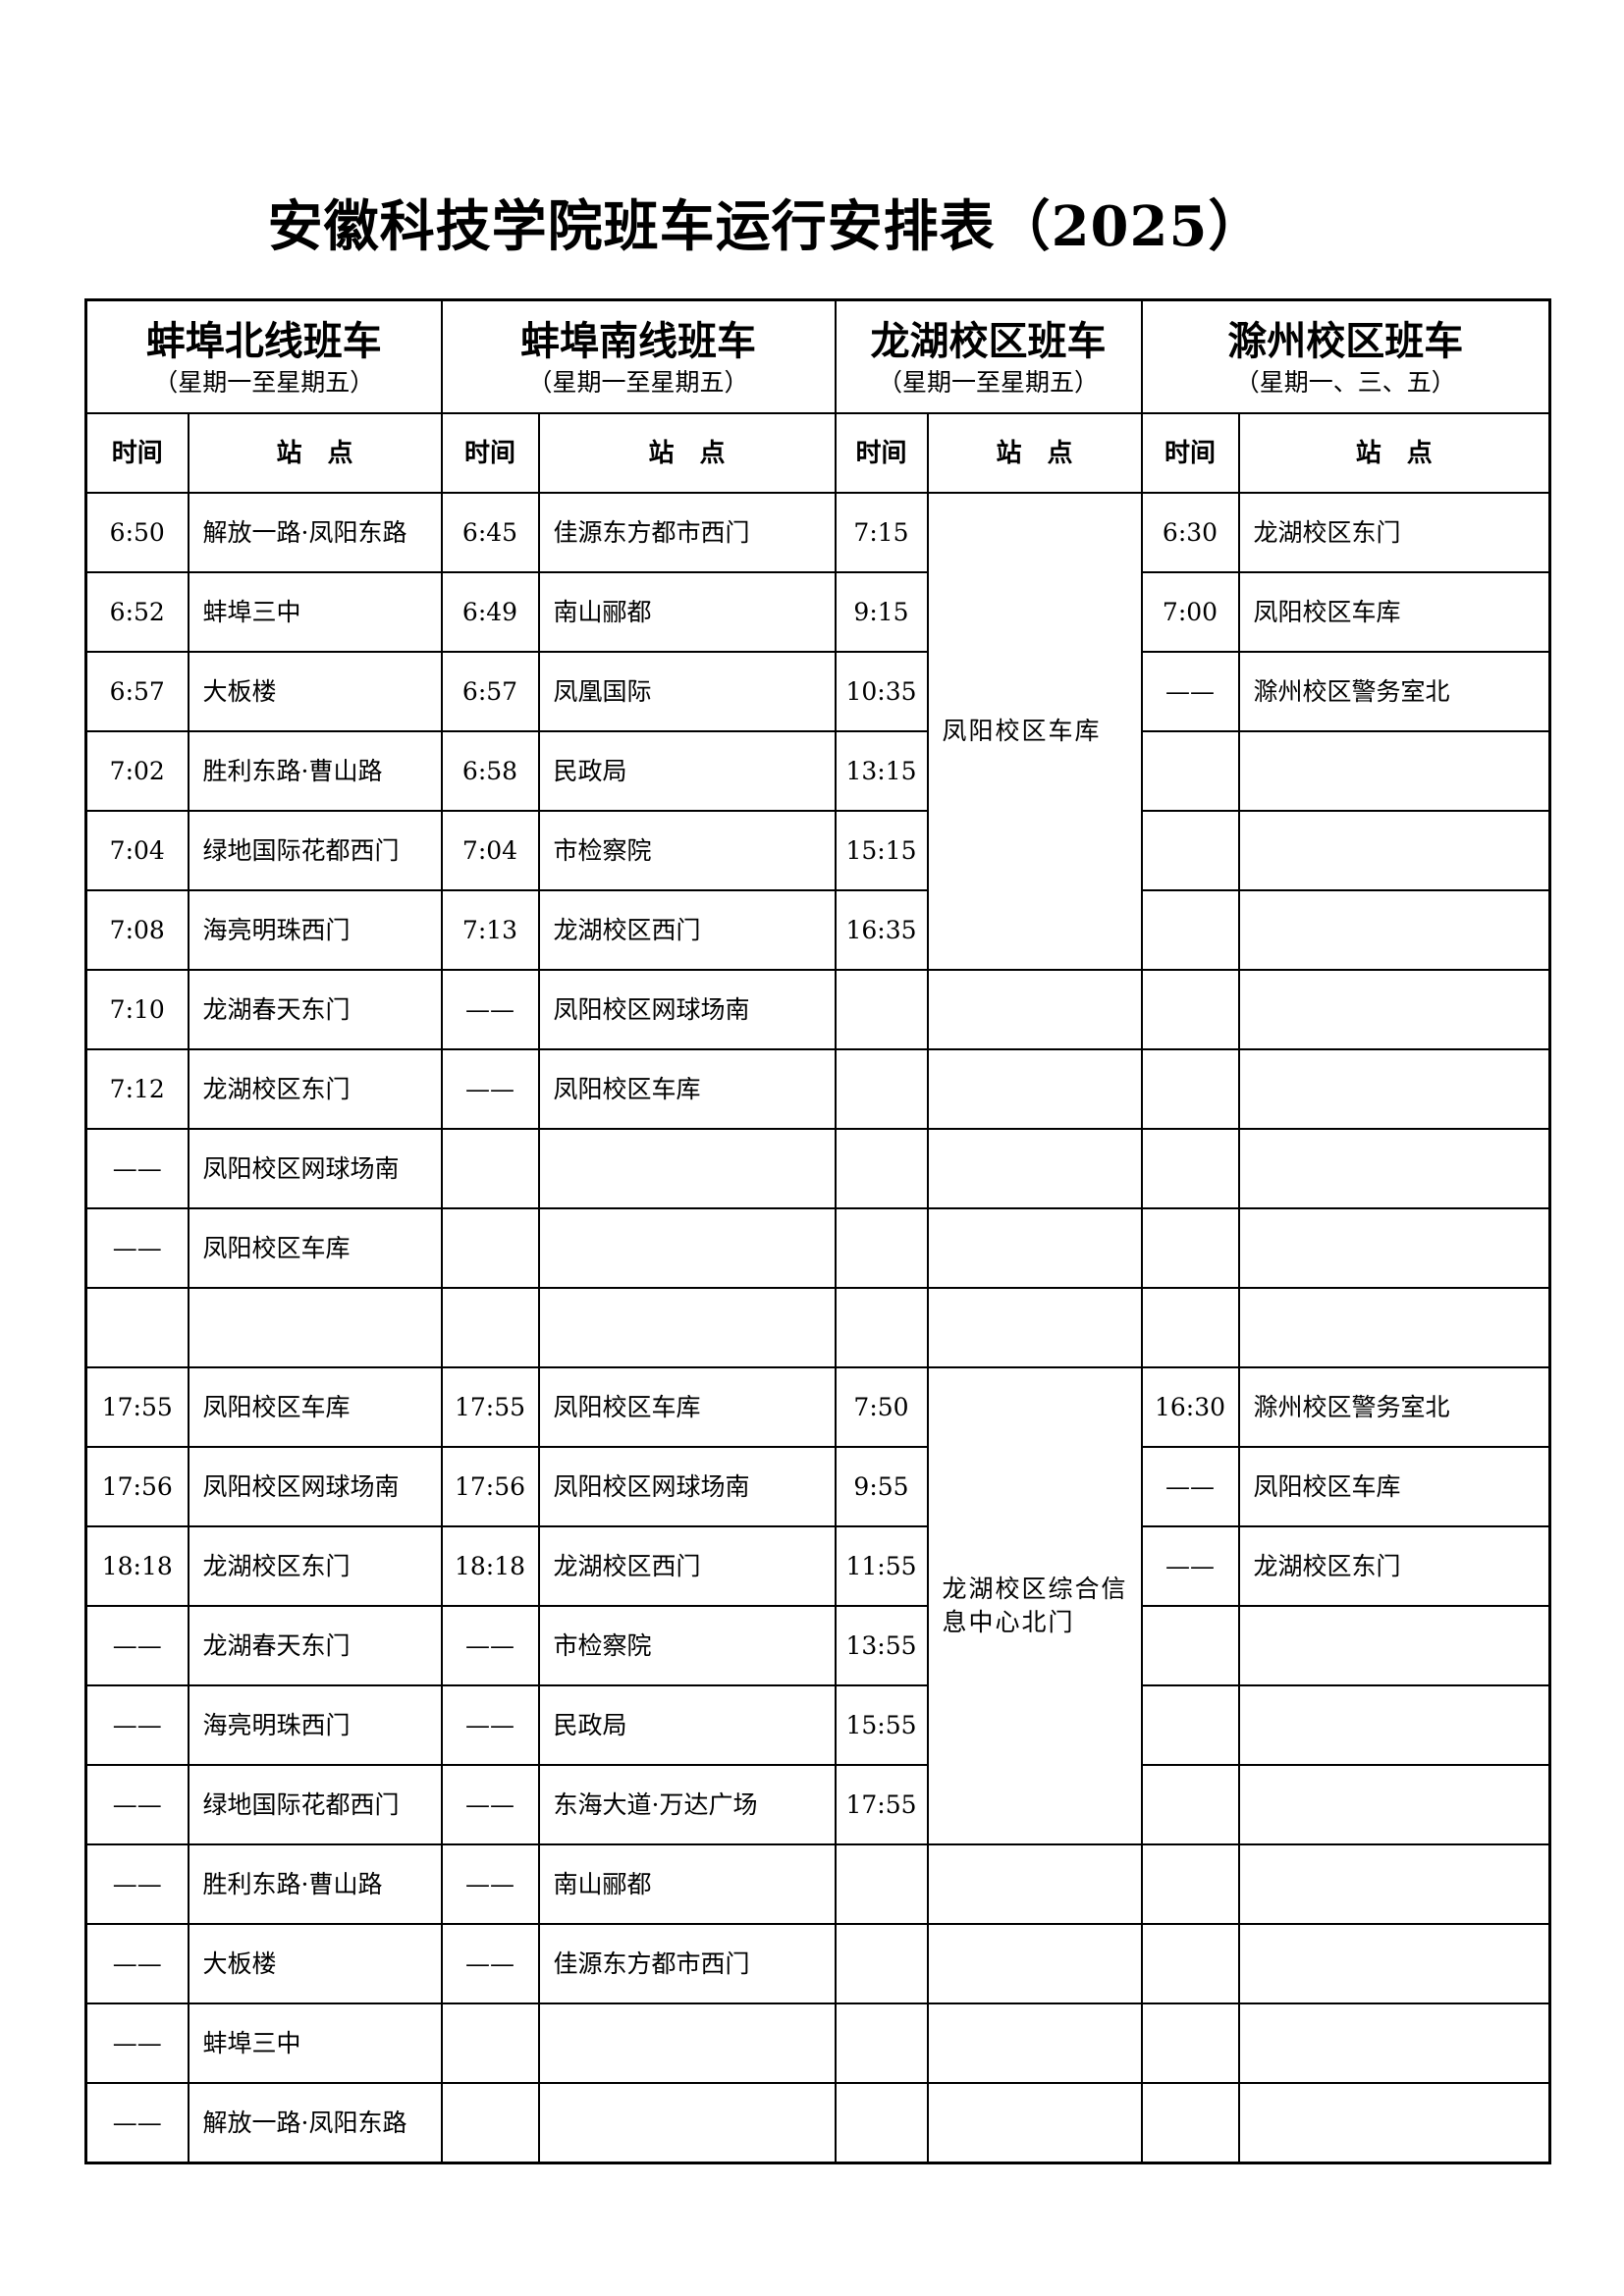 This screenshot has height=2296, width=1624. Describe the element at coordinates (687, 1486) in the screenshot. I see `south-station-cell: 凤阳校区网球场南` at that location.